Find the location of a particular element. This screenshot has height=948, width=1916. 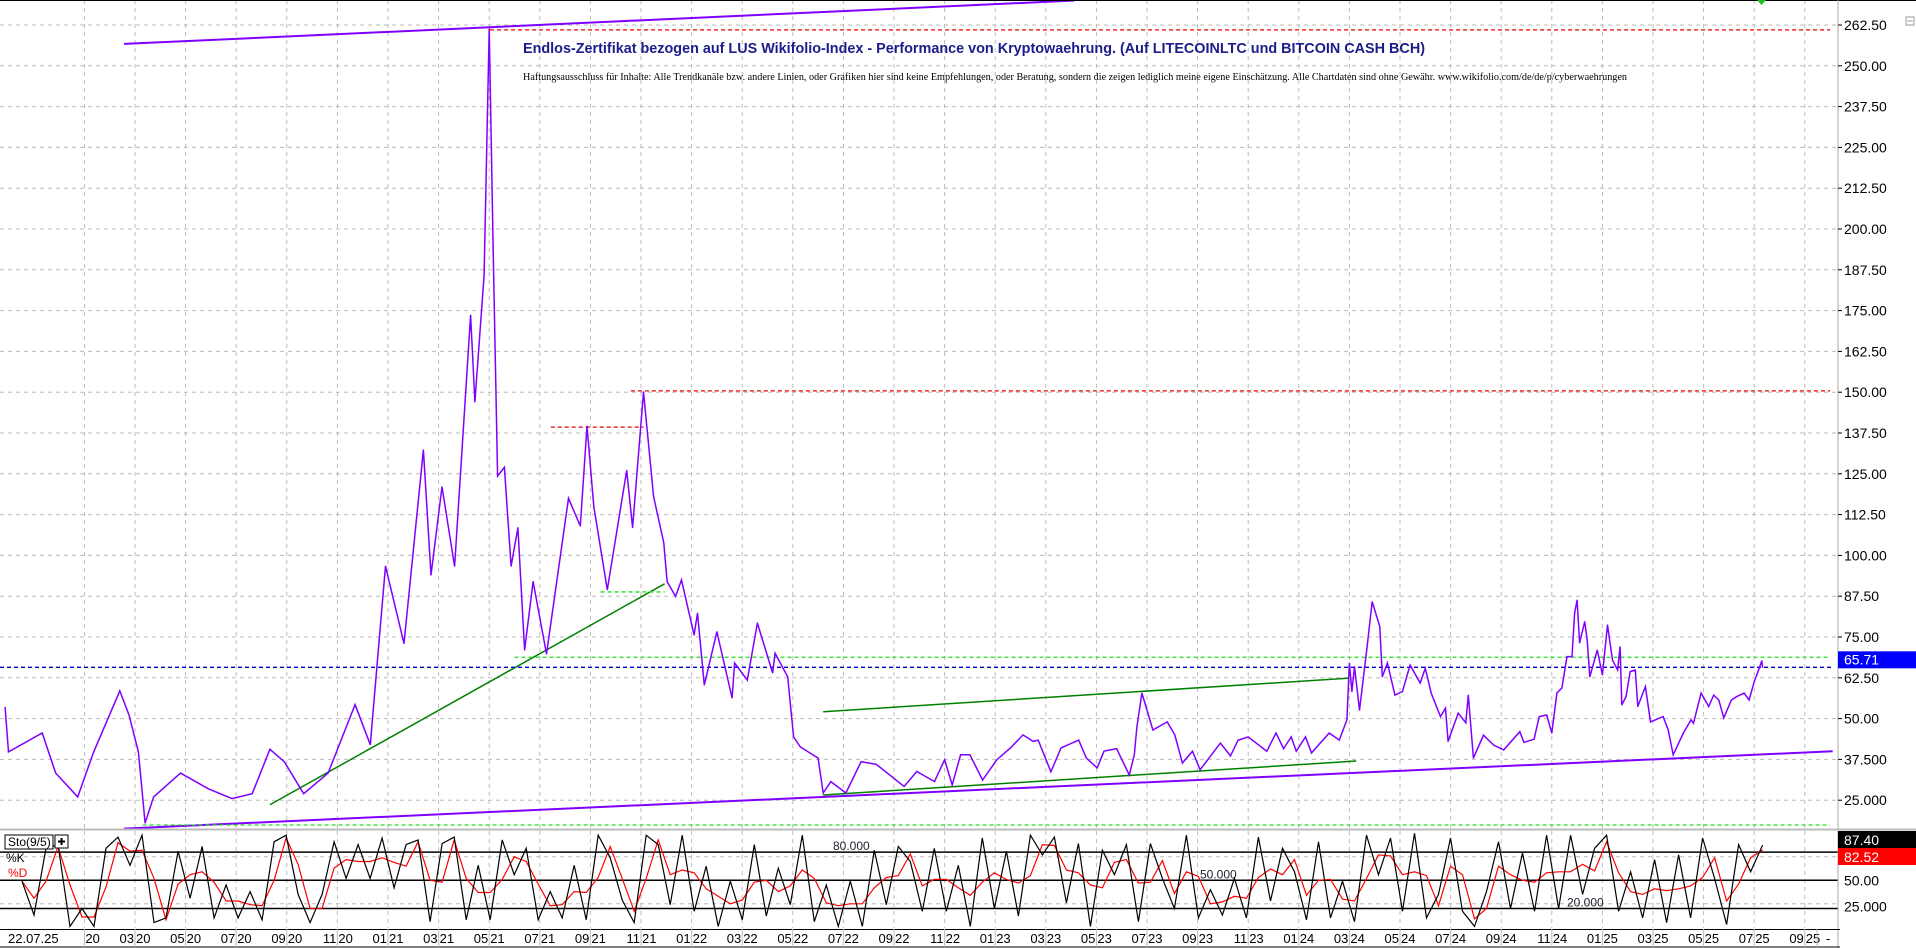

price-tick-label: 150.00 is located at coordinates (1865, 392).